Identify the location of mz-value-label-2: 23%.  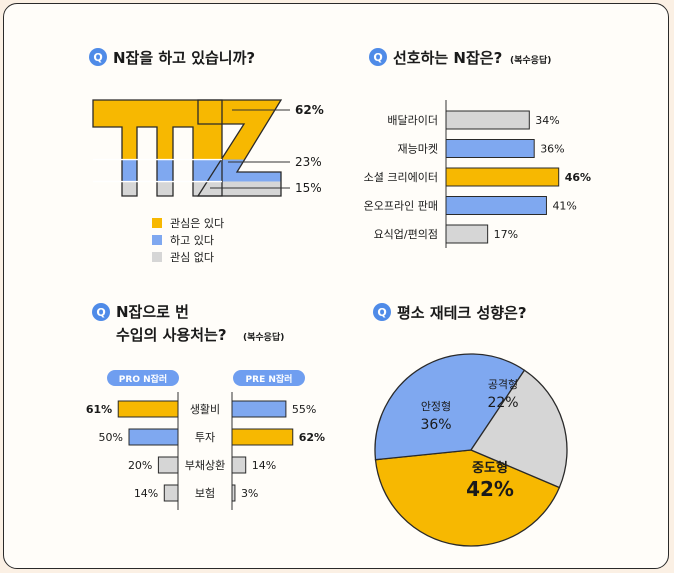
(308, 162).